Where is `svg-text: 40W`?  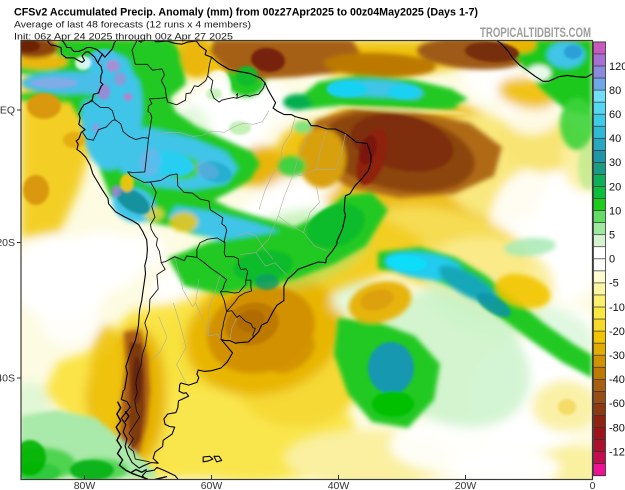
svg-text: 40W is located at coordinates (339, 485).